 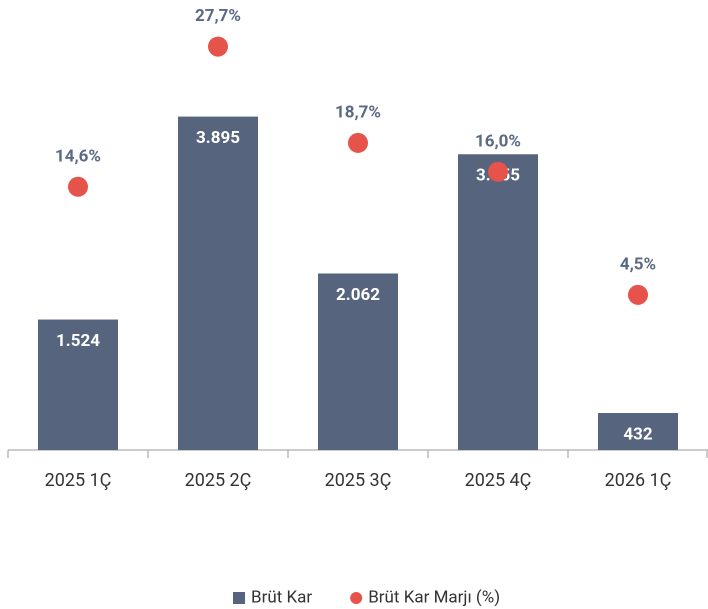 I want to click on bar-label: 432, so click(x=638, y=435).